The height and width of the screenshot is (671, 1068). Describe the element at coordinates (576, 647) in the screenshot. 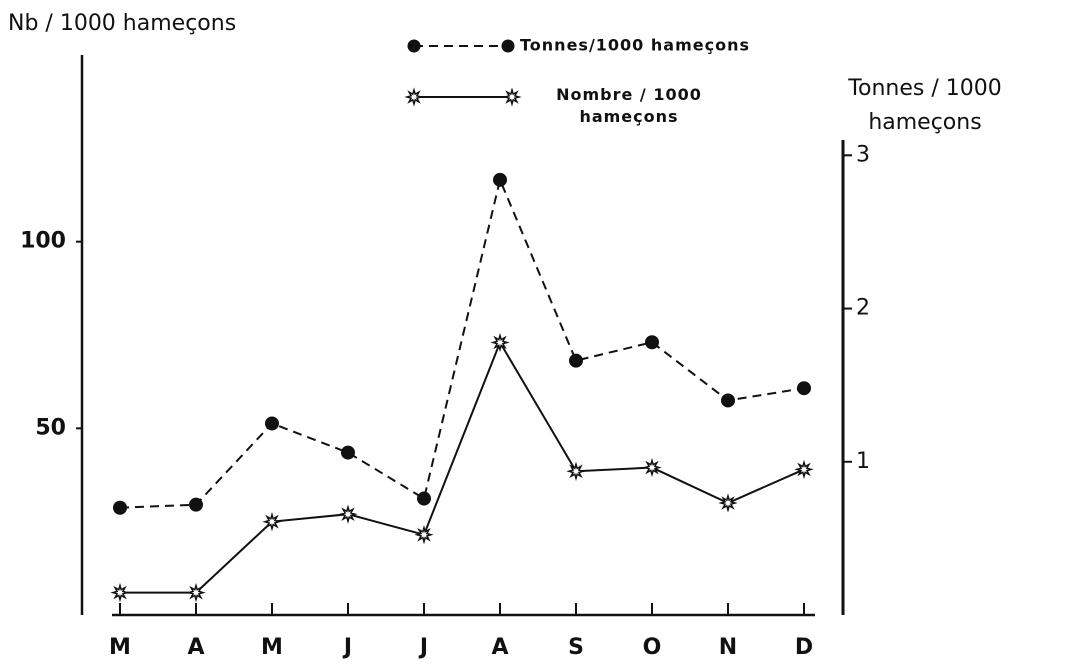

I see `x-tick-label: S` at that location.